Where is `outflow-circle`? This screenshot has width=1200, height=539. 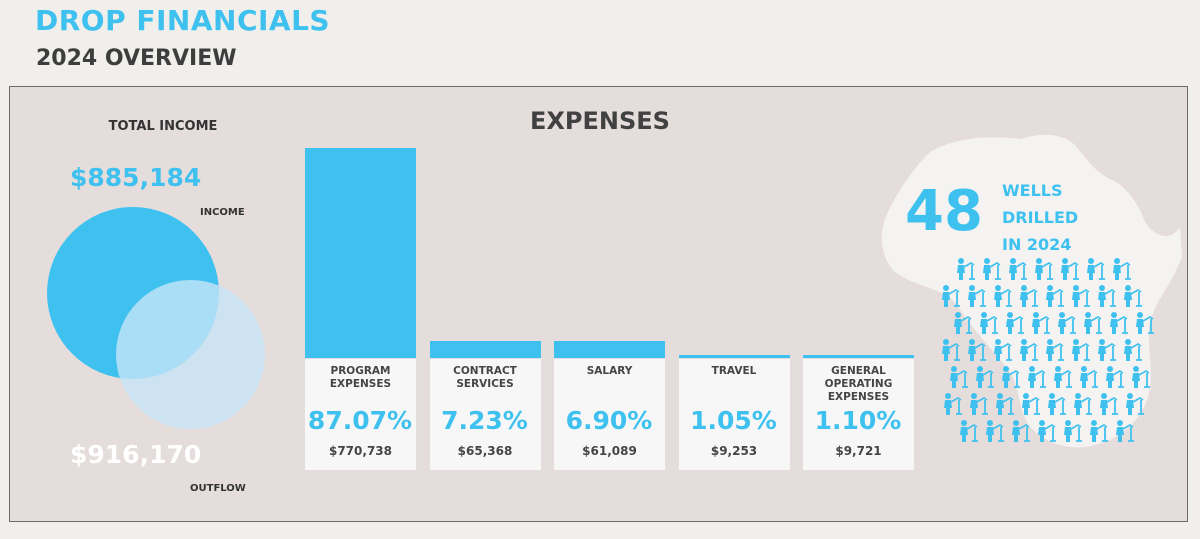
outflow-circle is located at coordinates (190, 354).